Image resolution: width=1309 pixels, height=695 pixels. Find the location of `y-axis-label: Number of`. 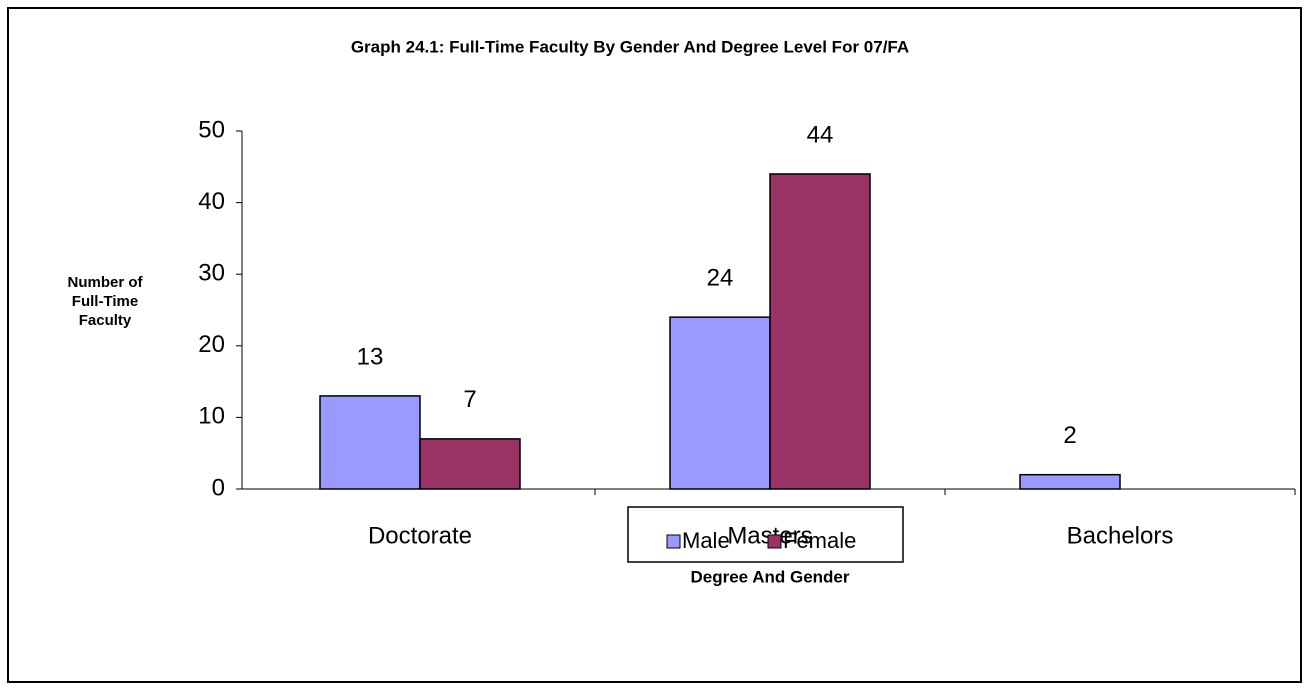

y-axis-label: Number of is located at coordinates (106, 282).